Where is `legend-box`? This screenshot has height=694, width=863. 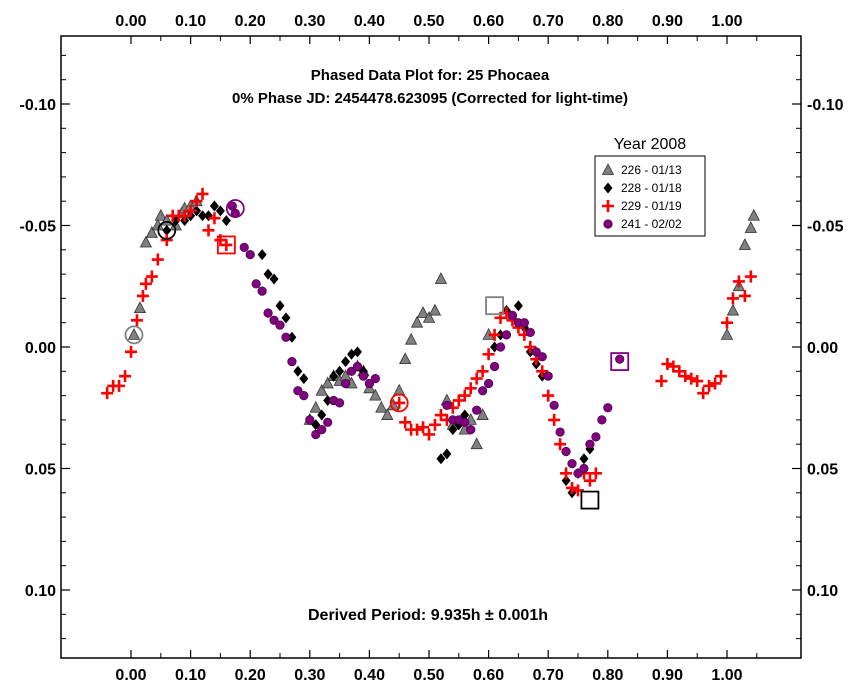 legend-box is located at coordinates (650, 196).